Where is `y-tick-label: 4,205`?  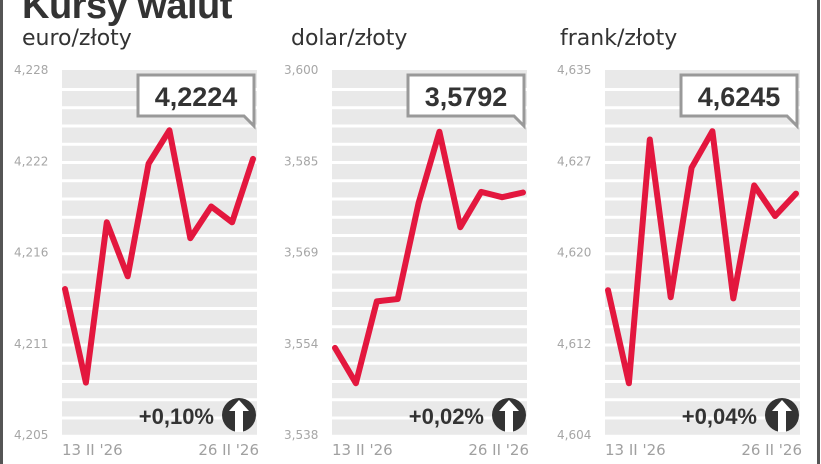
y-tick-label: 4,205 is located at coordinates (31, 435).